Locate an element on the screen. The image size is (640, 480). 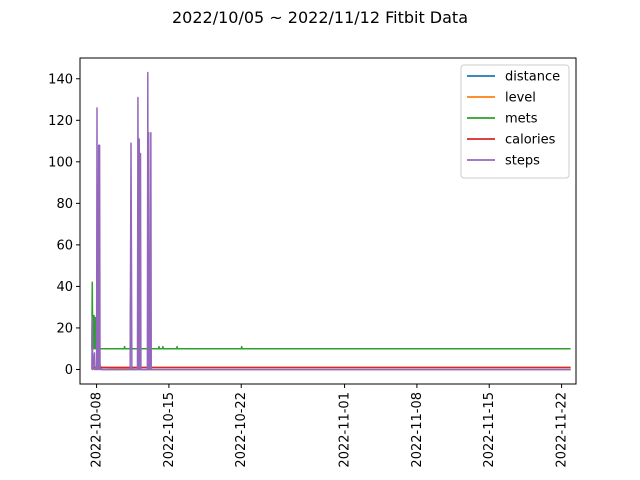
x-tick-label: 2022-10-22 is located at coordinates (241, 430).